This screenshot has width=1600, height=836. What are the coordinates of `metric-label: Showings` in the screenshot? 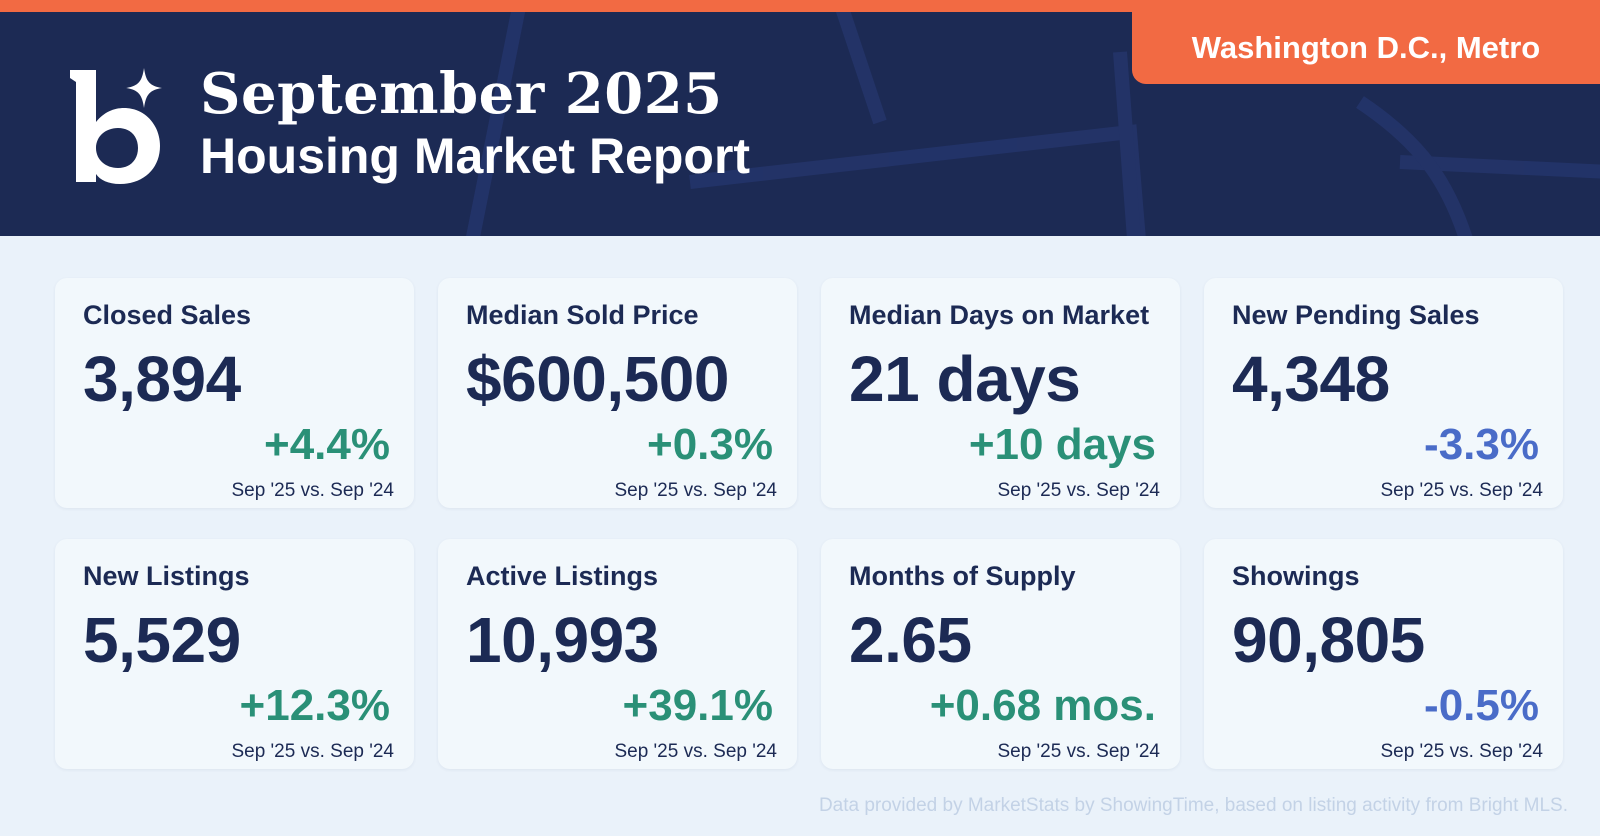 It's located at (1296, 576).